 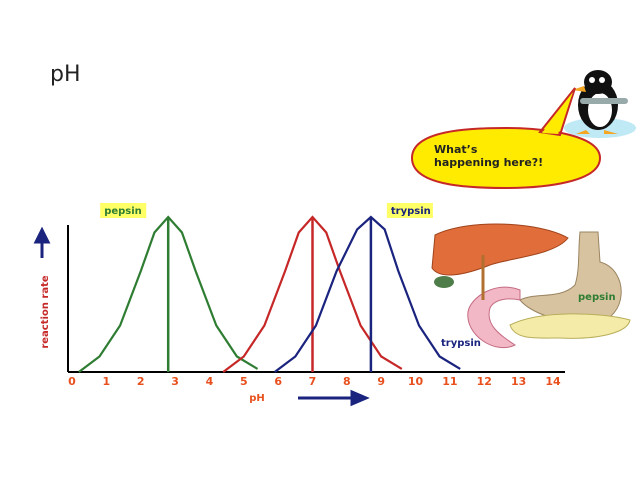 What do you see at coordinates (42, 242) in the screenshot?
I see `y-arrow` at bounding box center [42, 242].